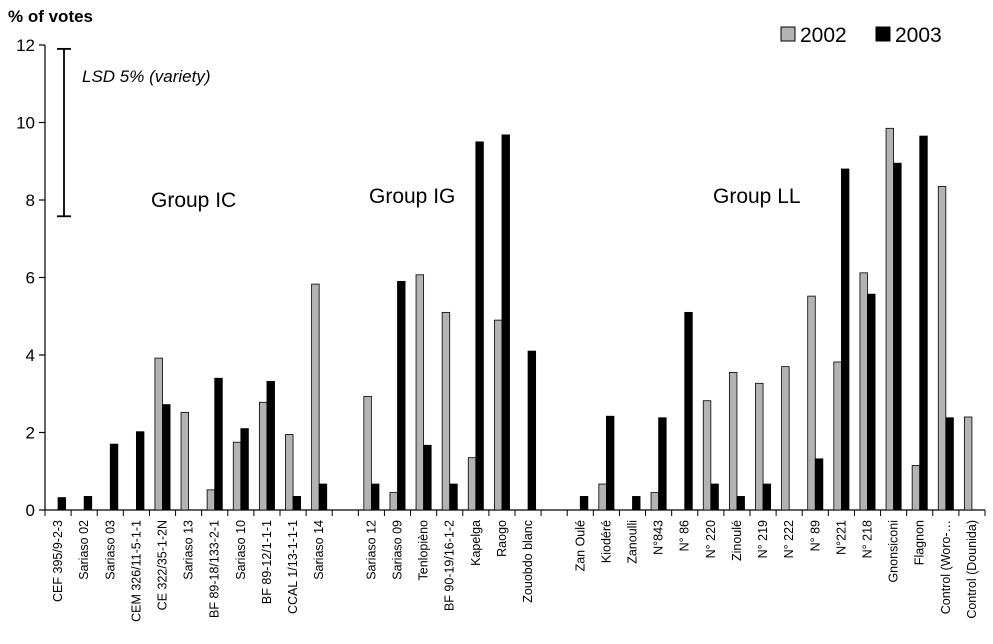 The height and width of the screenshot is (644, 993). I want to click on category-label-6: BF 89-18/133-2-1, so click(215, 569).